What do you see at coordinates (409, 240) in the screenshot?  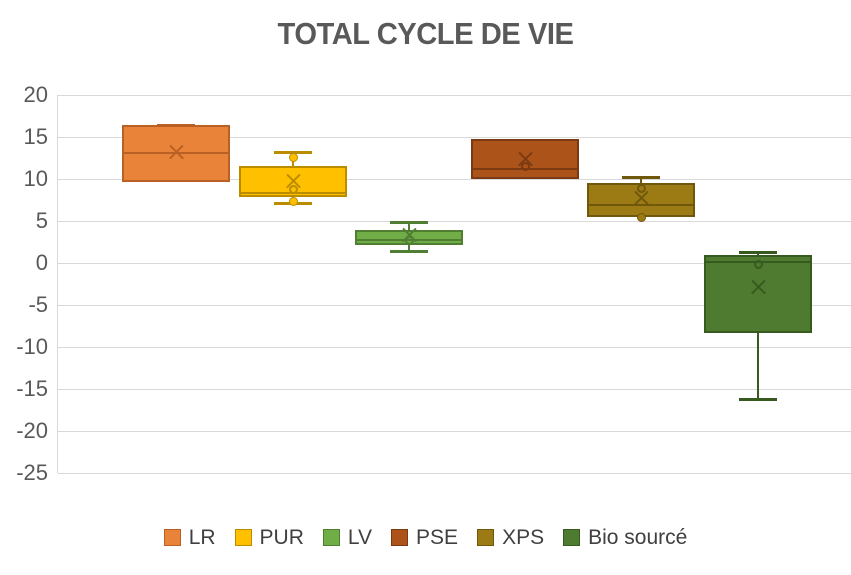 I see `boxplot-lv-outlier-point` at bounding box center [409, 240].